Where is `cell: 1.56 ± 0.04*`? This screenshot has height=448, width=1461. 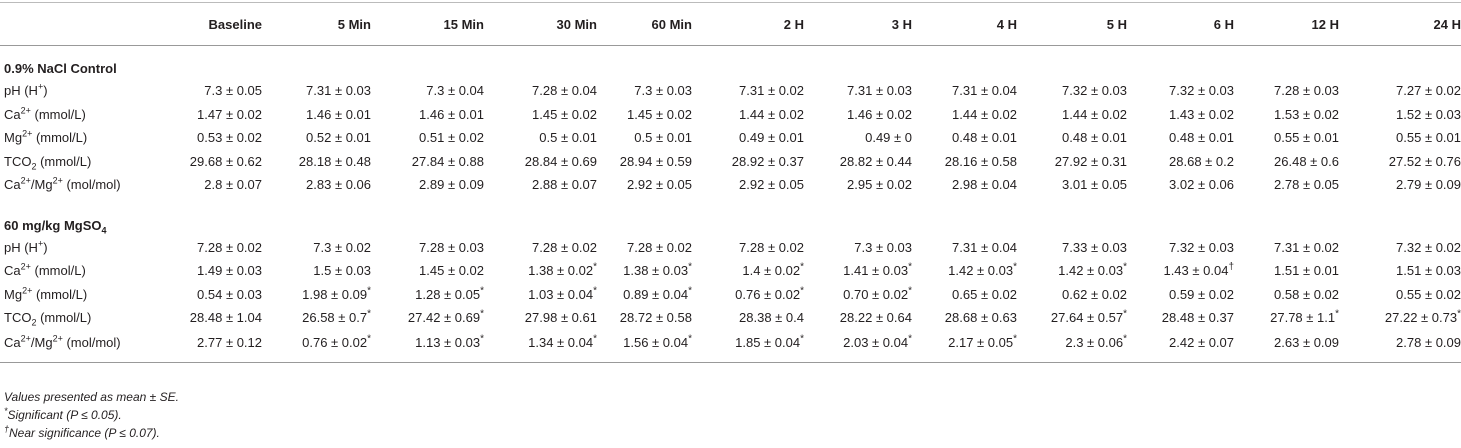
cell: 1.56 ± 0.04* is located at coordinates (644, 346).